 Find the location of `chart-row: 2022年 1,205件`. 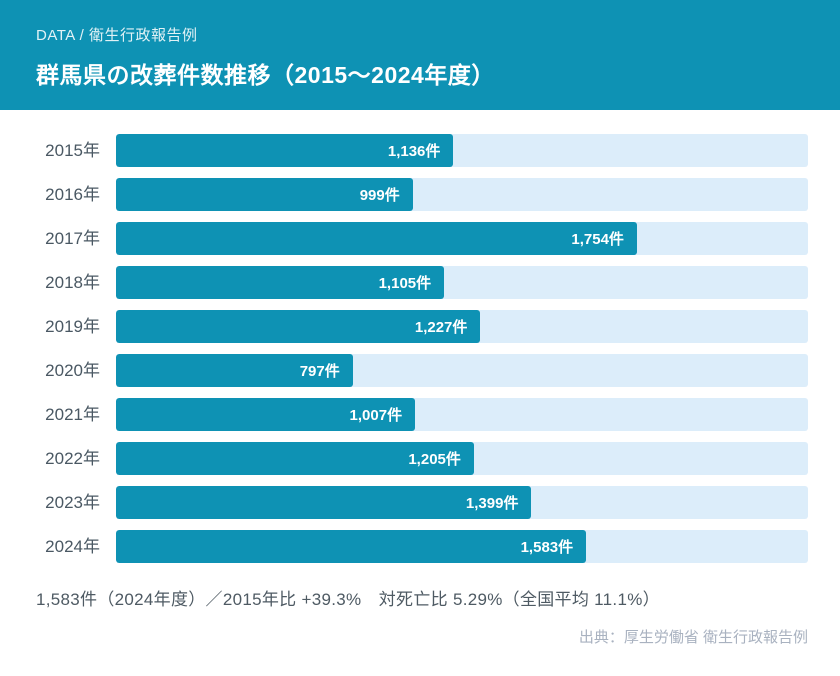

chart-row: 2022年 1,205件 is located at coordinates (422, 458).